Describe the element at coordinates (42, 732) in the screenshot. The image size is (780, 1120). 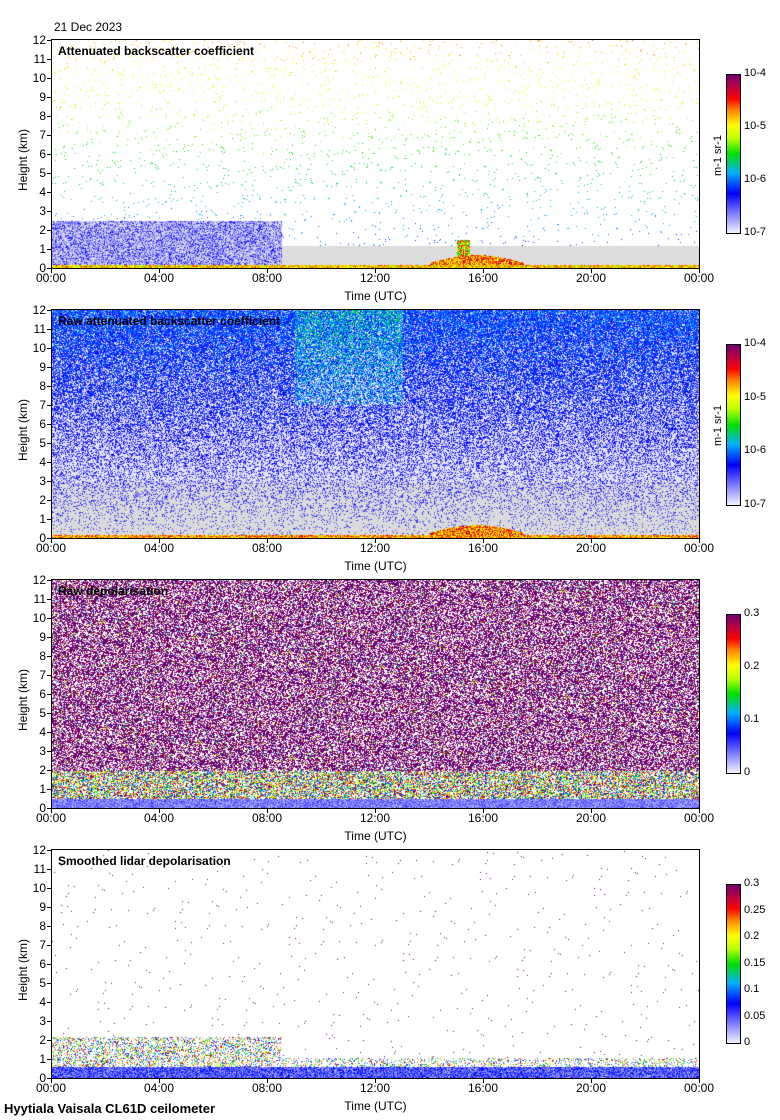
I see `y-tick-label: 4` at that location.